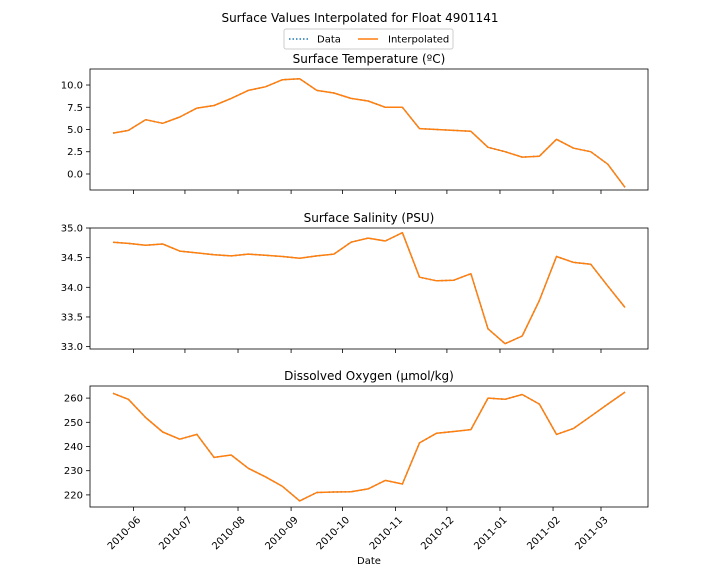  What do you see at coordinates (72, 86) in the screenshot?
I see `y-tick-label: 10.0` at bounding box center [72, 86].